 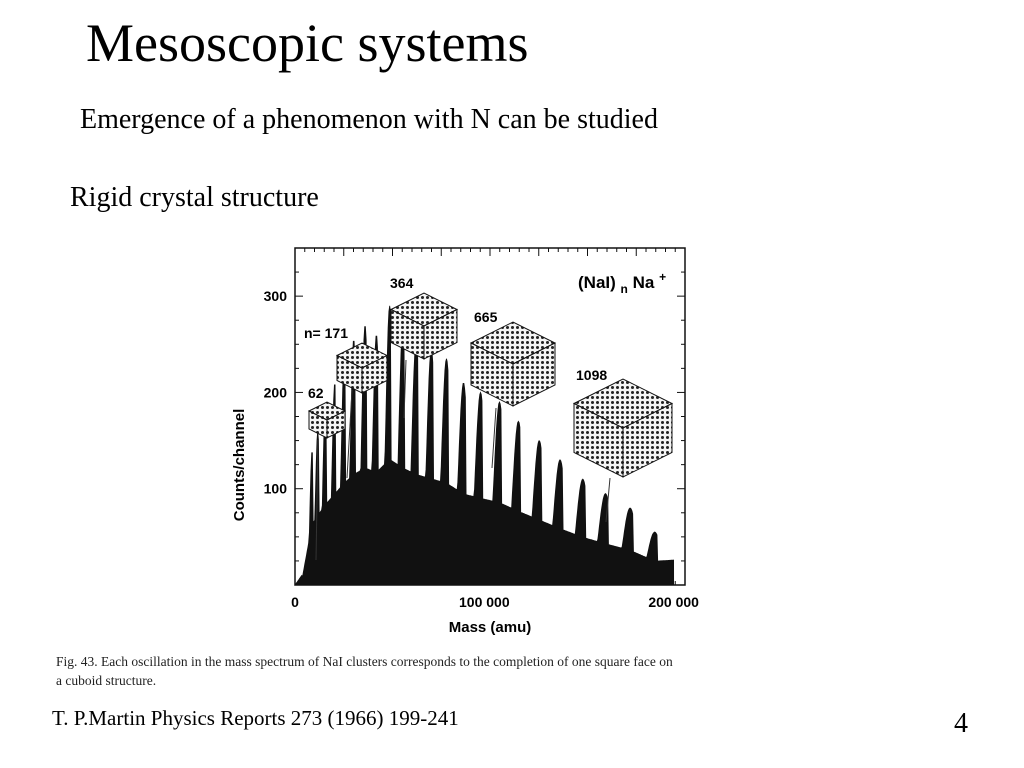 What do you see at coordinates (239, 465) in the screenshot?
I see `y-axis-label: Counts/channel` at bounding box center [239, 465].